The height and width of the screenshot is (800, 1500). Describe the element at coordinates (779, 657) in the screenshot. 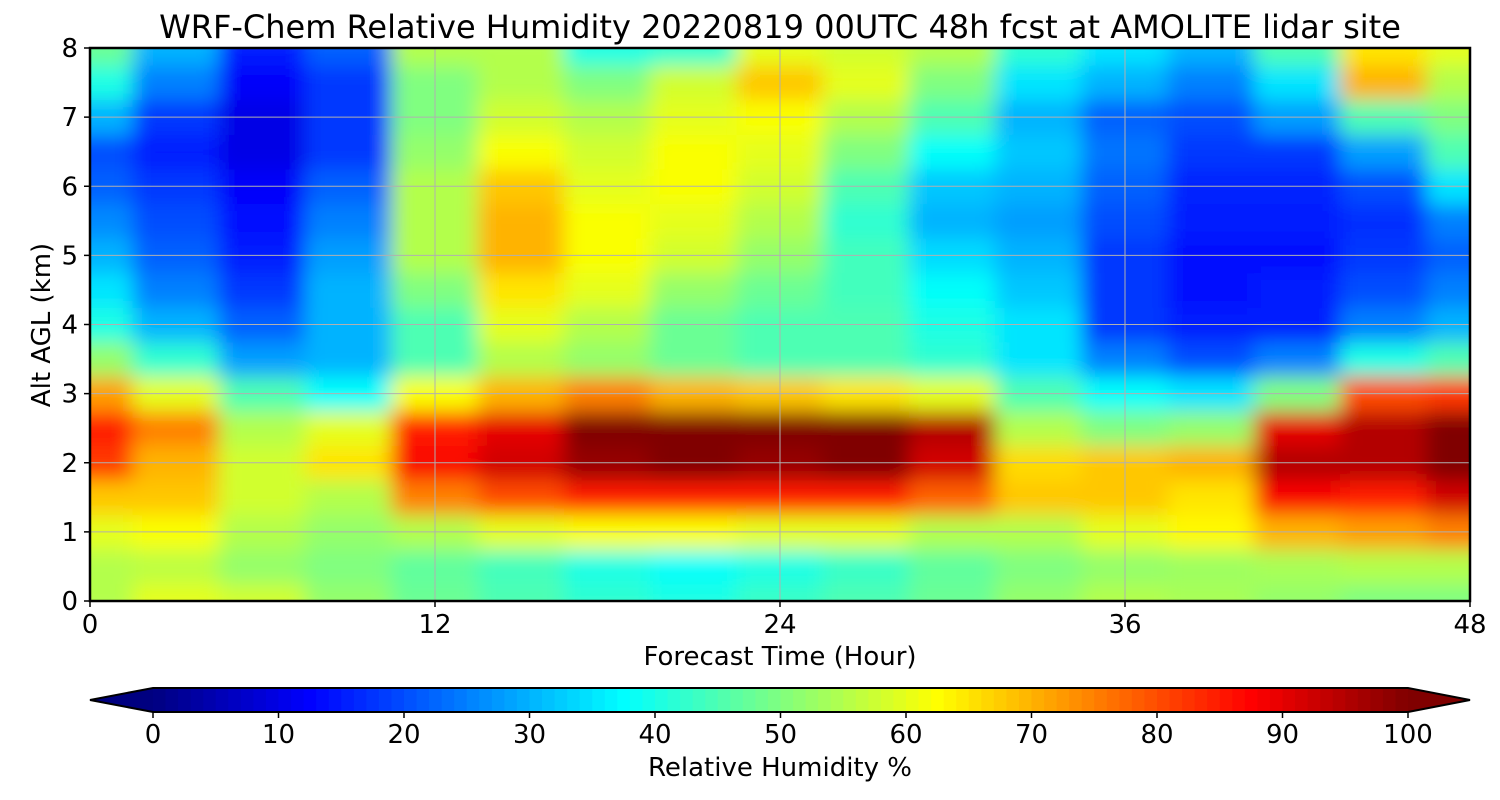

I see `x-axis-label: Forecast Time (Hour)` at that location.